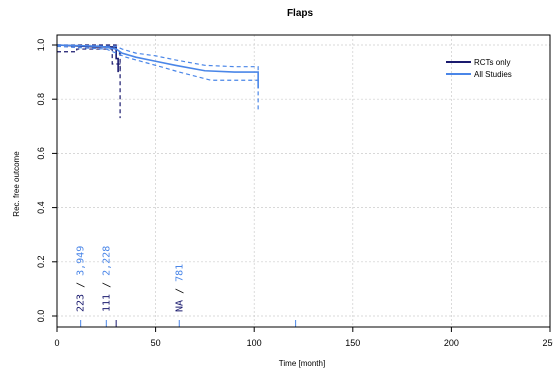  What do you see at coordinates (81, 279) in the screenshot?
I see `risk-count: 223 / 3,949` at bounding box center [81, 279].